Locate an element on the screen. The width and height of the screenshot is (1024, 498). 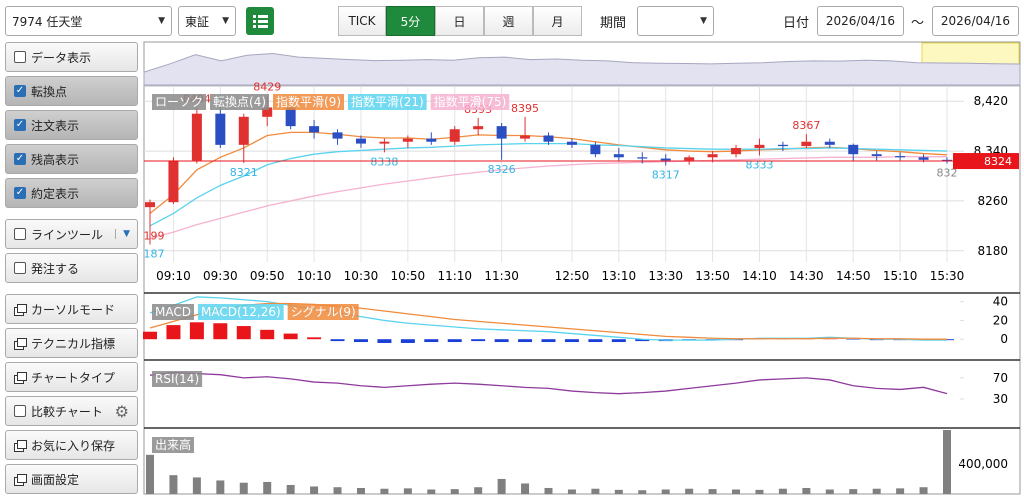
sidebar-label: カーソルモード is located at coordinates (73, 309).